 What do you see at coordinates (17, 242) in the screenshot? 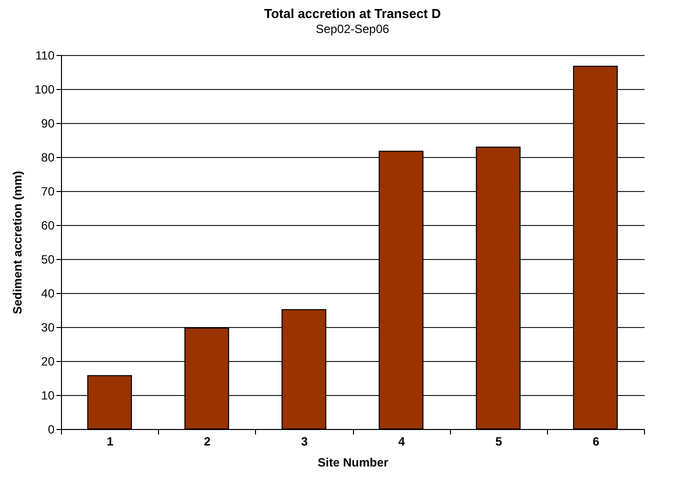
I see `y-axis-title: Sediment accretion (mm)` at bounding box center [17, 242].